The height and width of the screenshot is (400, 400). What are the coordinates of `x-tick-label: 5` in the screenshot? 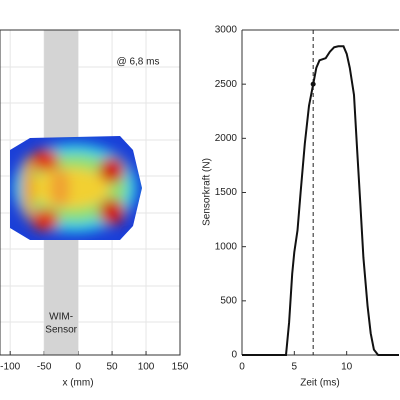 It's located at (295, 367).